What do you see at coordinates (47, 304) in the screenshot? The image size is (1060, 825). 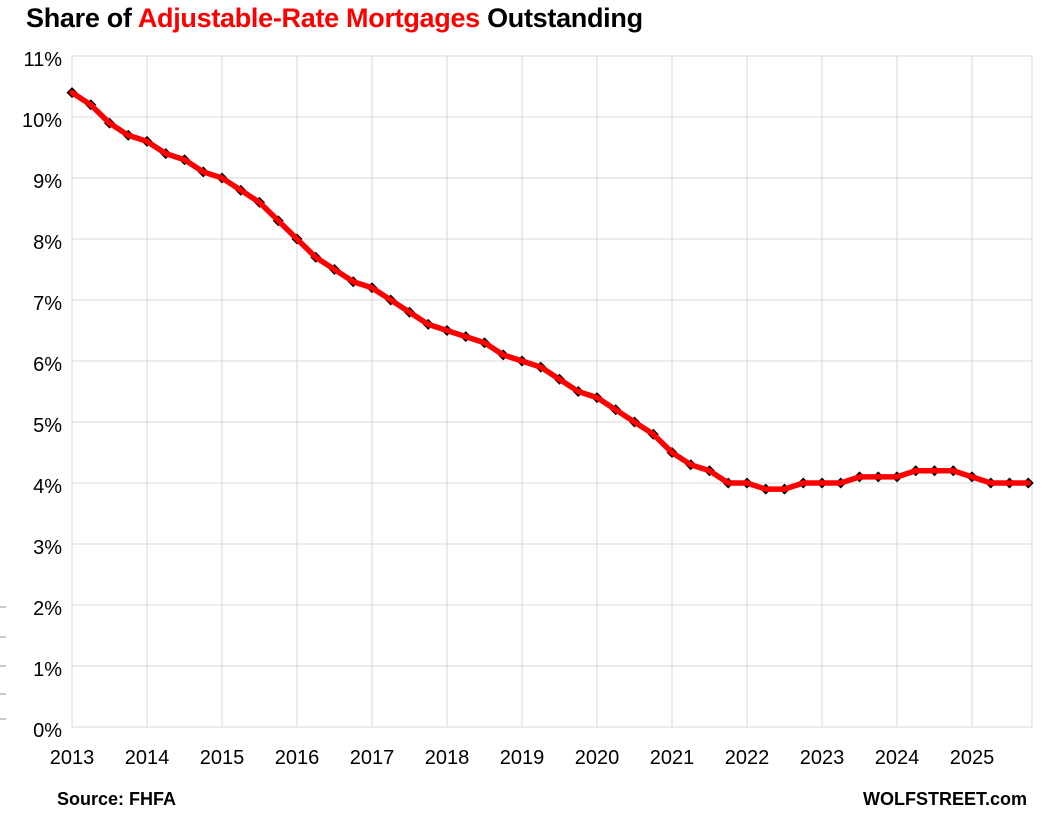 I see `y-axis-tick-label: 7%` at bounding box center [47, 304].